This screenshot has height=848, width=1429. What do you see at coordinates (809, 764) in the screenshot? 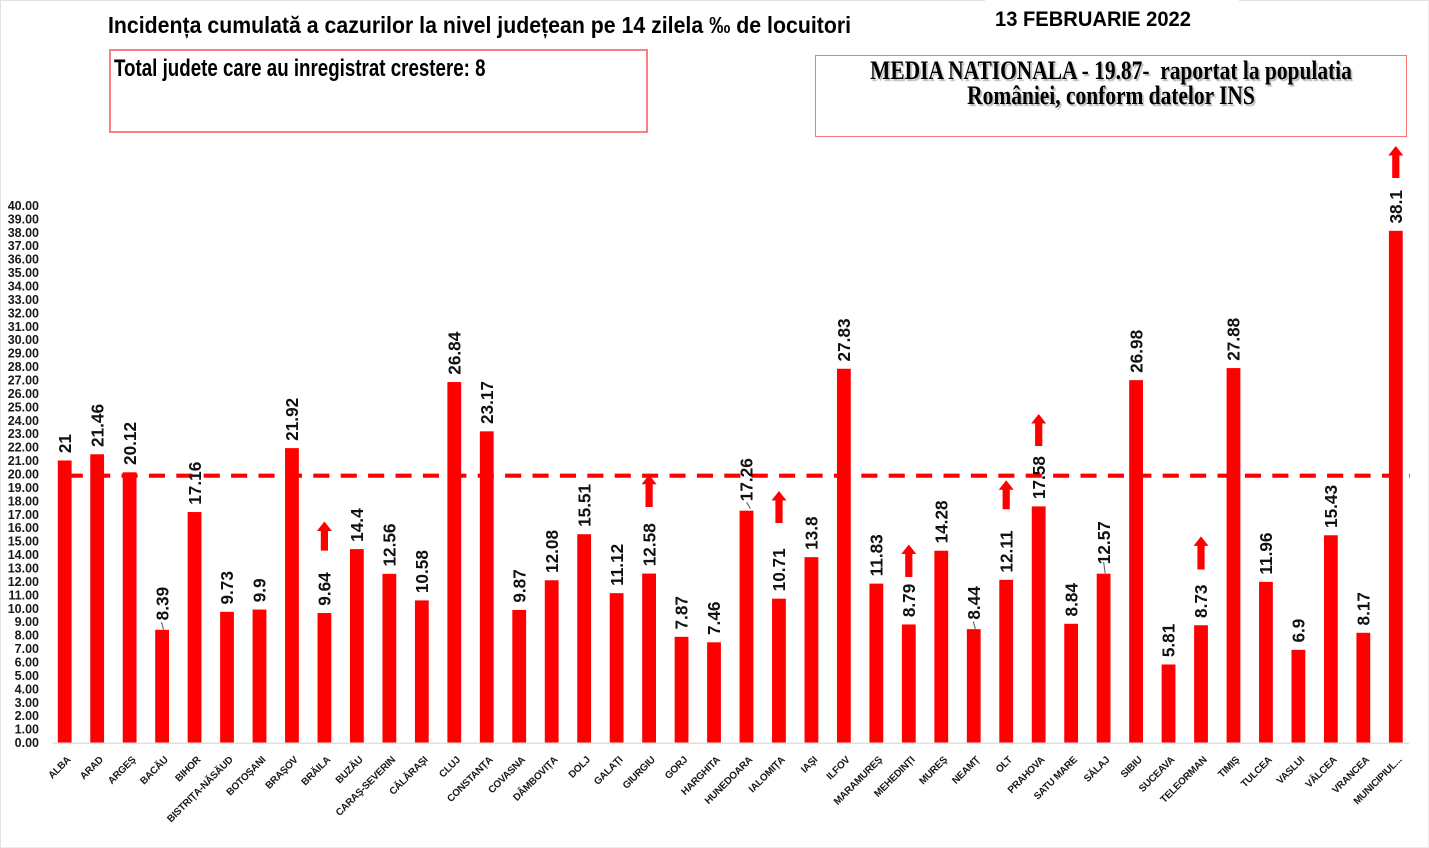
I see `svg-text: IAŞI` at bounding box center [809, 764].